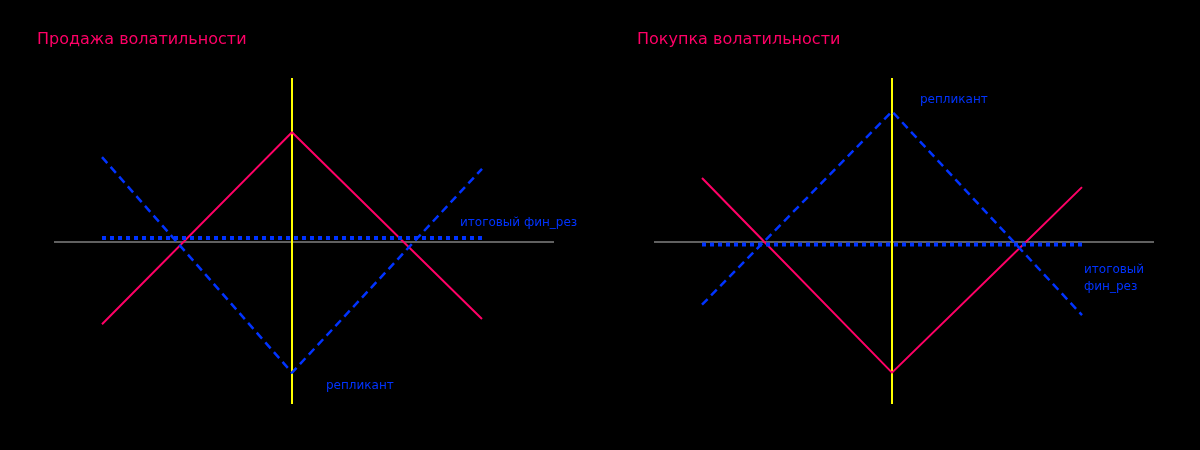  I want to click on chart-title: Продажа волатильности, so click(142, 38).